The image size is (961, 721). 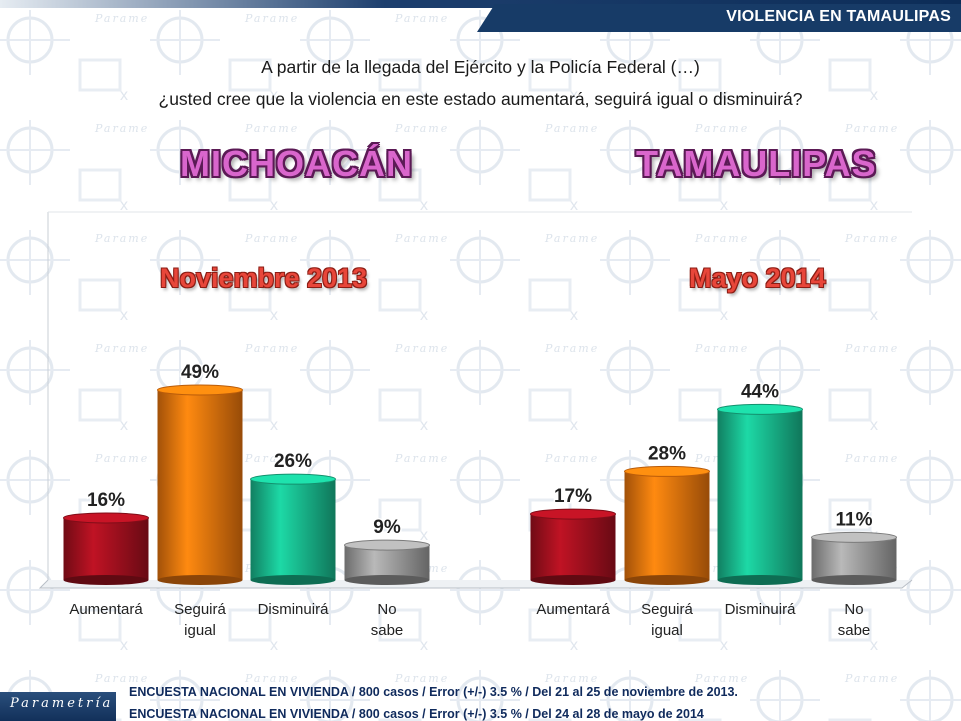 What do you see at coordinates (757, 278) in the screenshot?
I see `period-label-right: Mayo 2014` at bounding box center [757, 278].